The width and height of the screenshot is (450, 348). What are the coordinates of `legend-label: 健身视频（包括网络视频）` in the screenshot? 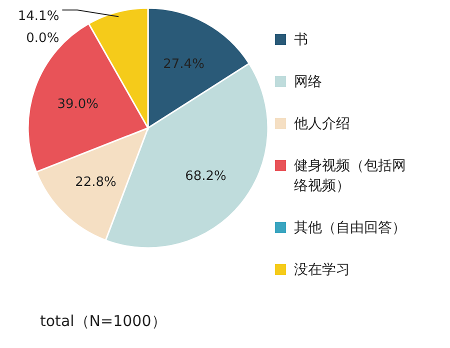 It's located at (350, 176).